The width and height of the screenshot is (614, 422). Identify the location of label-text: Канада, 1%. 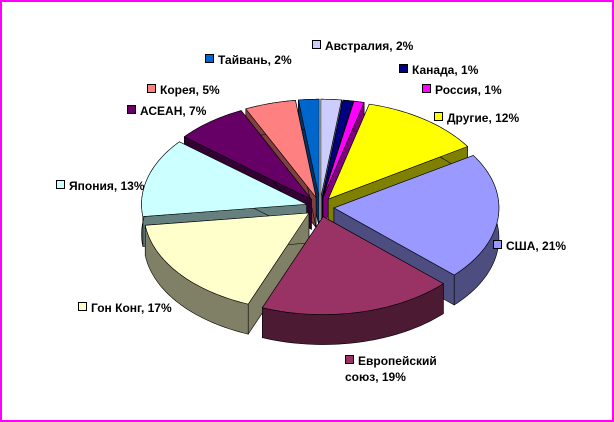
(445, 70).